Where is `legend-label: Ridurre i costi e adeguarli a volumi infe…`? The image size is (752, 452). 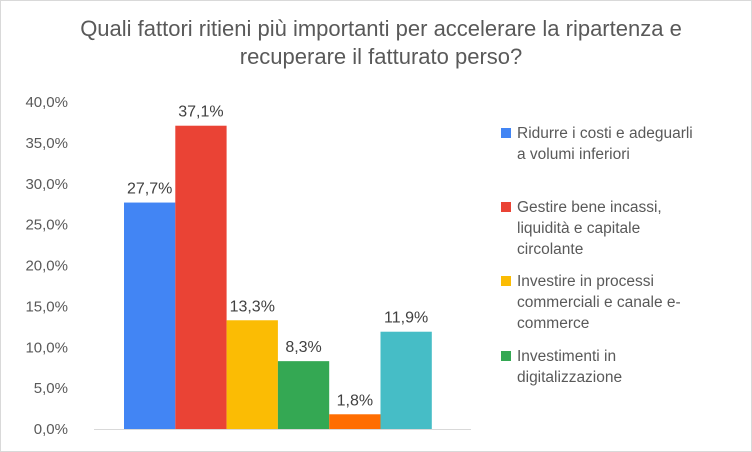
legend-label: Ridurre i costi e adeguarli a volumi infe… is located at coordinates (605, 144).